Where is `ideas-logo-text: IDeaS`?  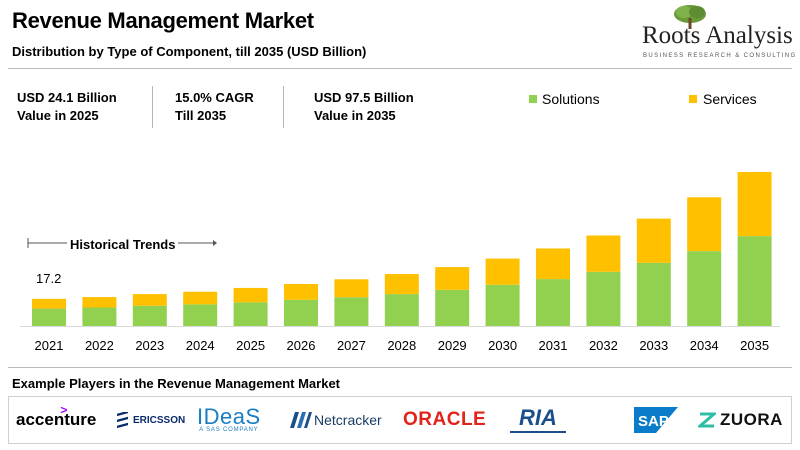
ideas-logo-text: IDeaS is located at coordinates (229, 416).